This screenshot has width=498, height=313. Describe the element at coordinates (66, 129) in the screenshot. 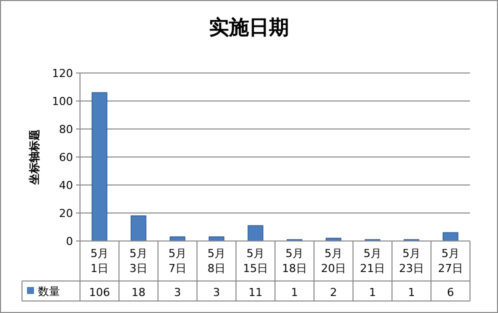

I see `y-tick-label: 80` at that location.